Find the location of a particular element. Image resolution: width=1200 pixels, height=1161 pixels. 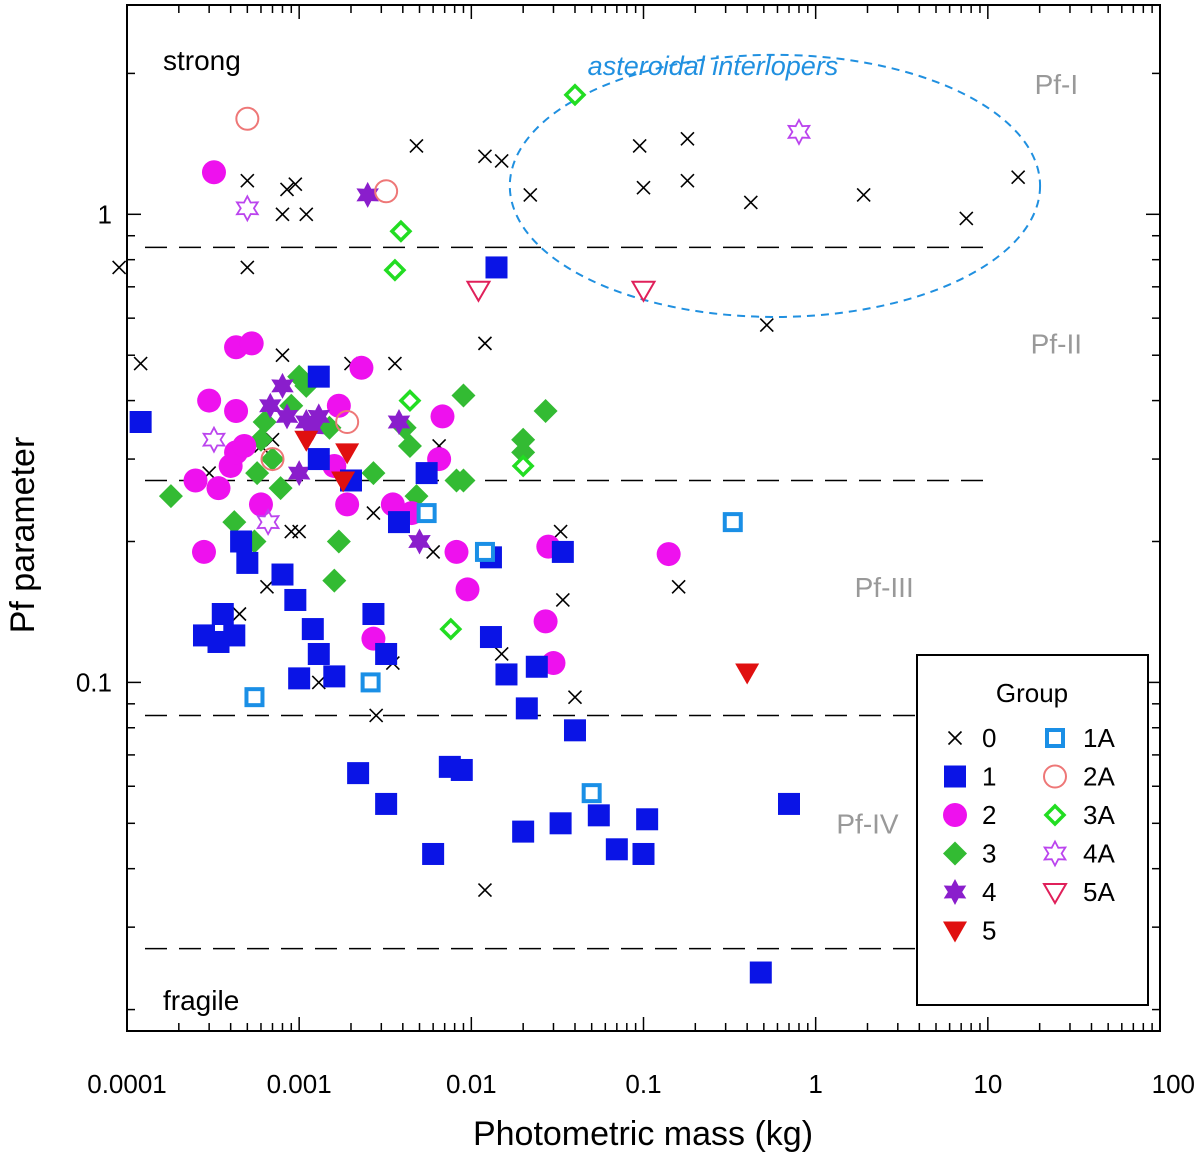

series-group-5A is located at coordinates (561, 291).